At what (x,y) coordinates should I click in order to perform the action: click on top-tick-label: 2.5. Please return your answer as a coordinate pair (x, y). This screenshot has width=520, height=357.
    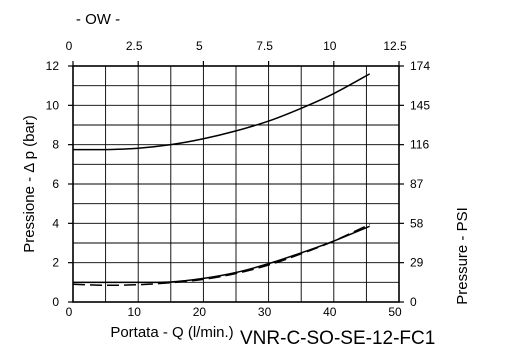
    Looking at the image, I should click on (134, 46).